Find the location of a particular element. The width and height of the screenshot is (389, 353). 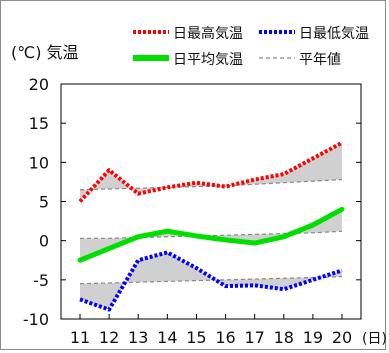

normal-line is located at coordinates (211, 184).